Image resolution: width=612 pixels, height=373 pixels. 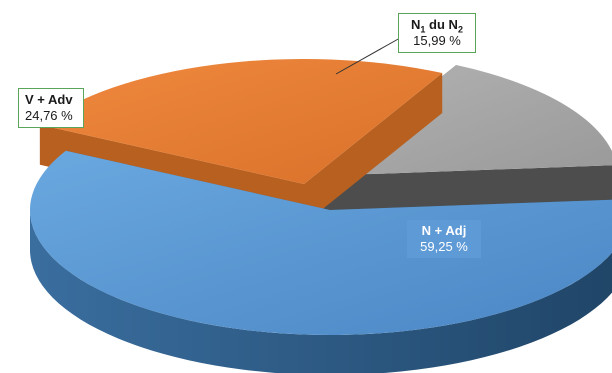 What do you see at coordinates (49, 115) in the screenshot?
I see `data-label-v-adv-value: 24,76 %` at bounding box center [49, 115].